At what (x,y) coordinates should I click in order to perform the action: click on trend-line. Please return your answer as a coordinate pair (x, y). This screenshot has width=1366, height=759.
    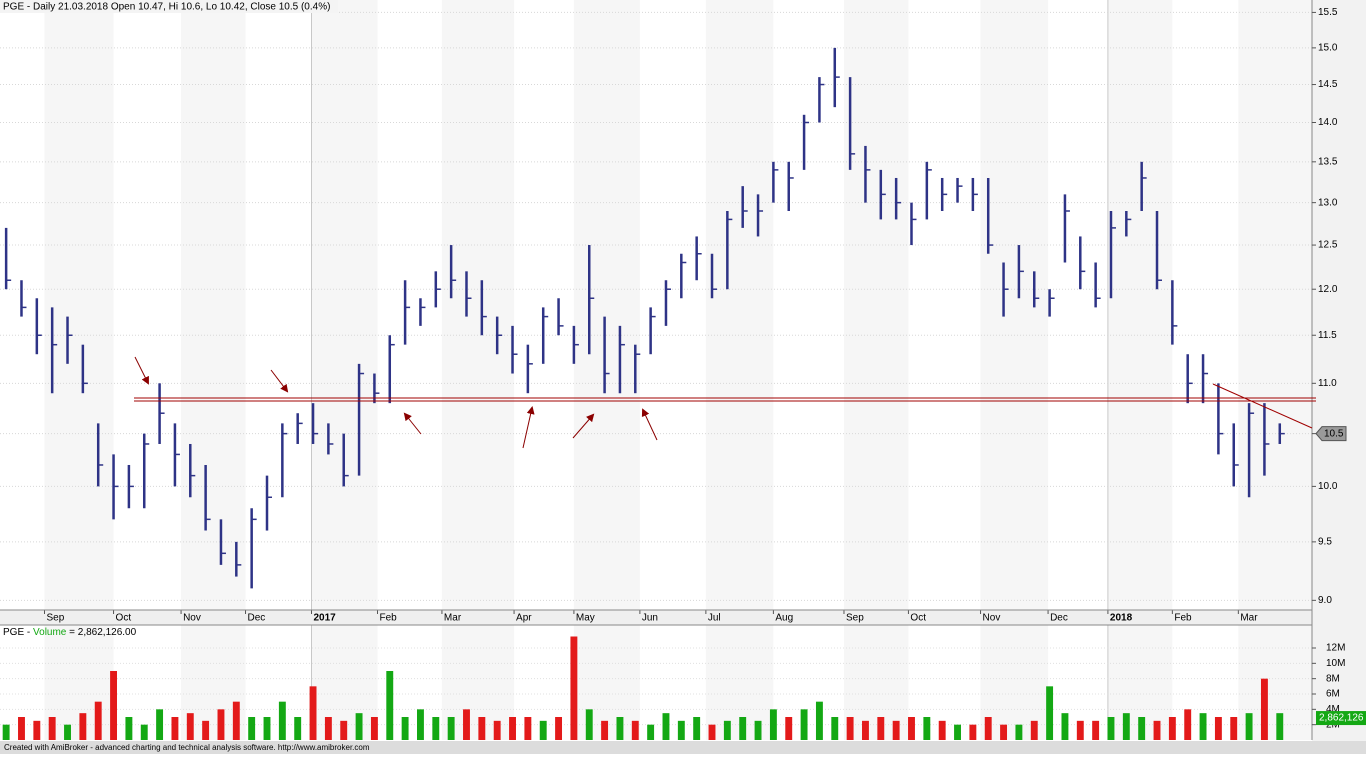
    Looking at the image, I should click on (1262, 406).